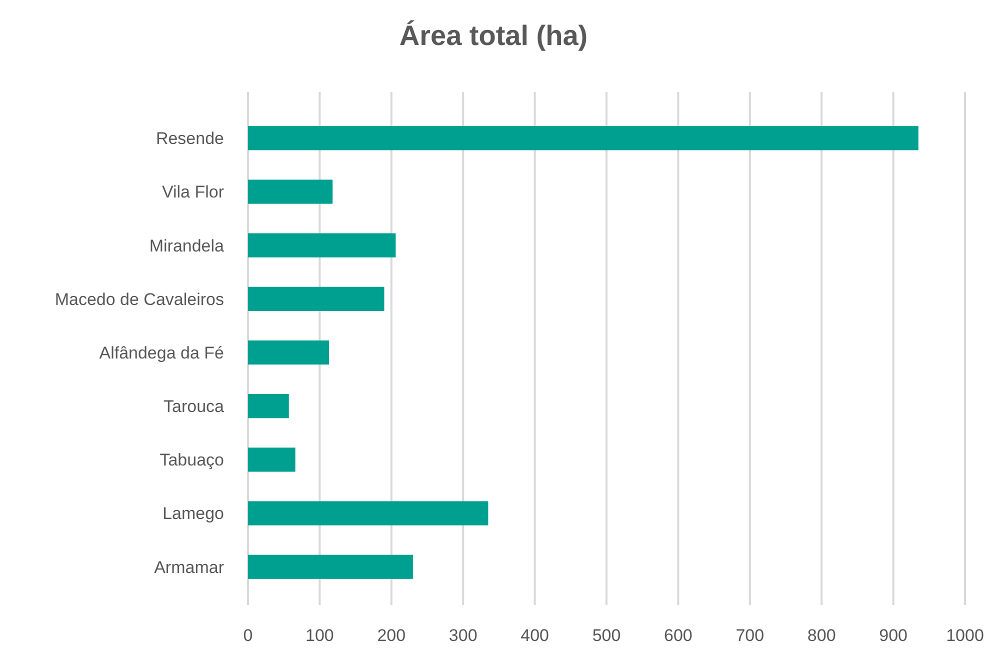 This screenshot has width=987, height=657. What do you see at coordinates (192, 460) in the screenshot?
I see `y-tick-label: Tabuaço` at bounding box center [192, 460].